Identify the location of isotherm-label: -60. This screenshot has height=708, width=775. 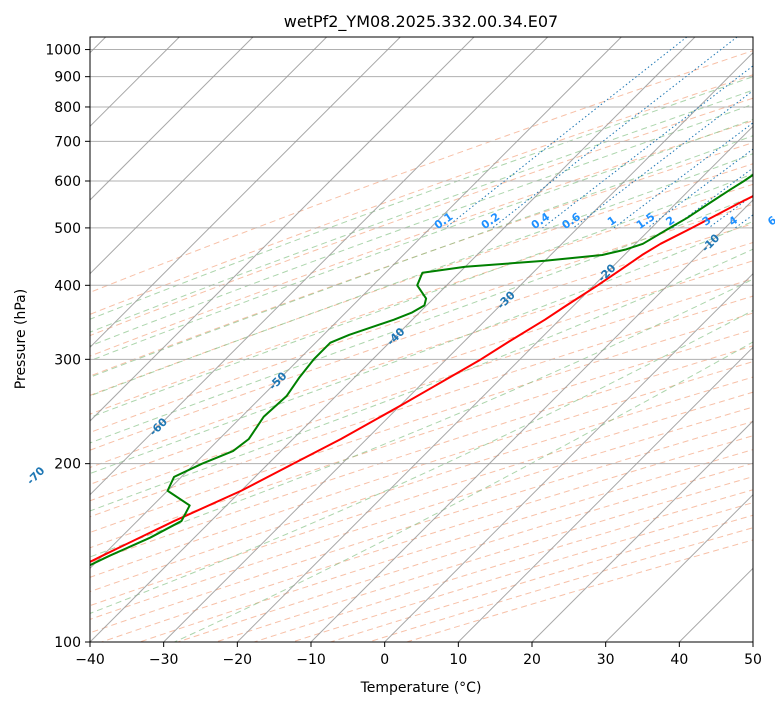
(158, 426).